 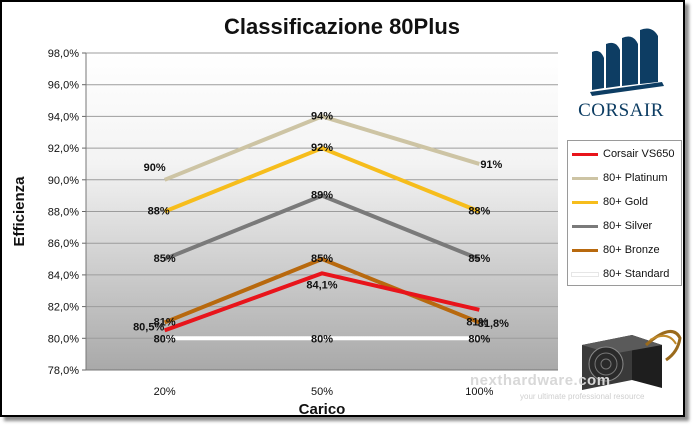 I want to click on legend-label: 80+ Bronze, so click(x=631, y=250).